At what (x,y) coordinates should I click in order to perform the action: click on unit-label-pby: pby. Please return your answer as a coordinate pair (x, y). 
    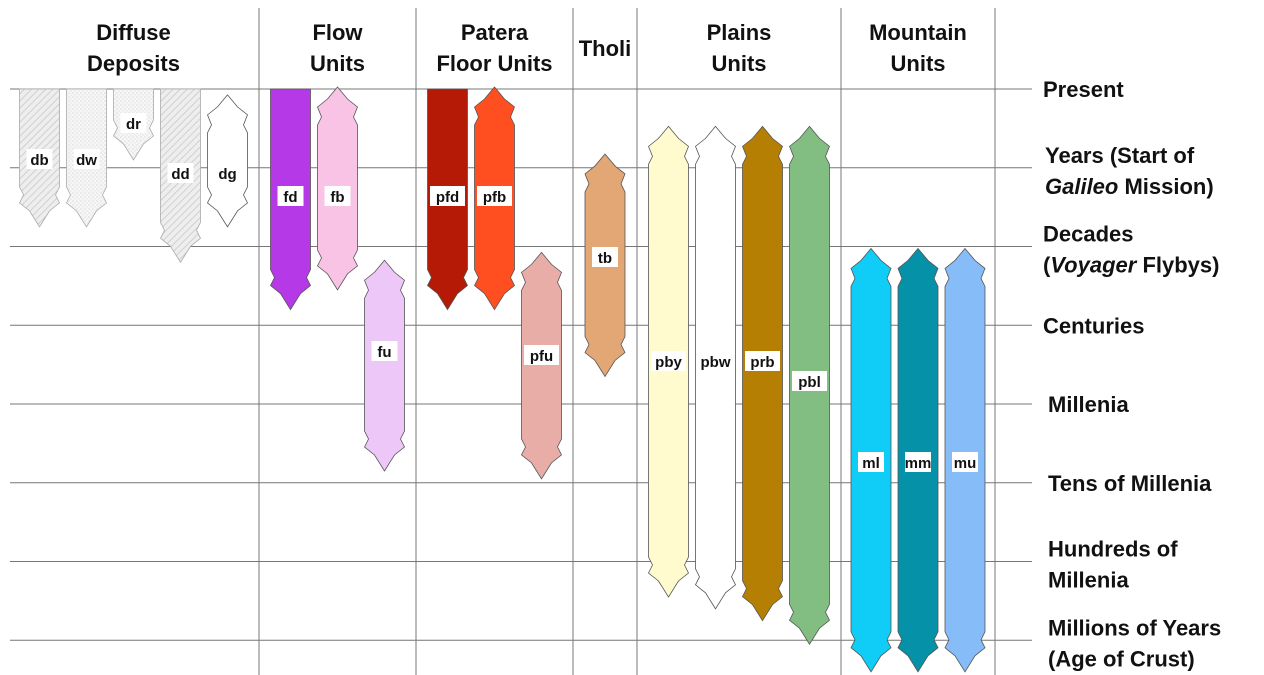
    Looking at the image, I should click on (668, 362).